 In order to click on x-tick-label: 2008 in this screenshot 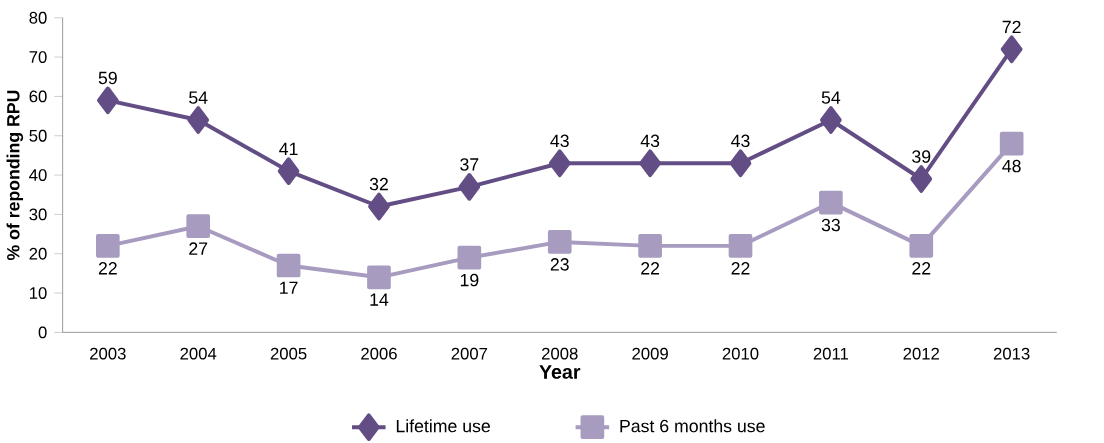, I will do `click(559, 353)`.